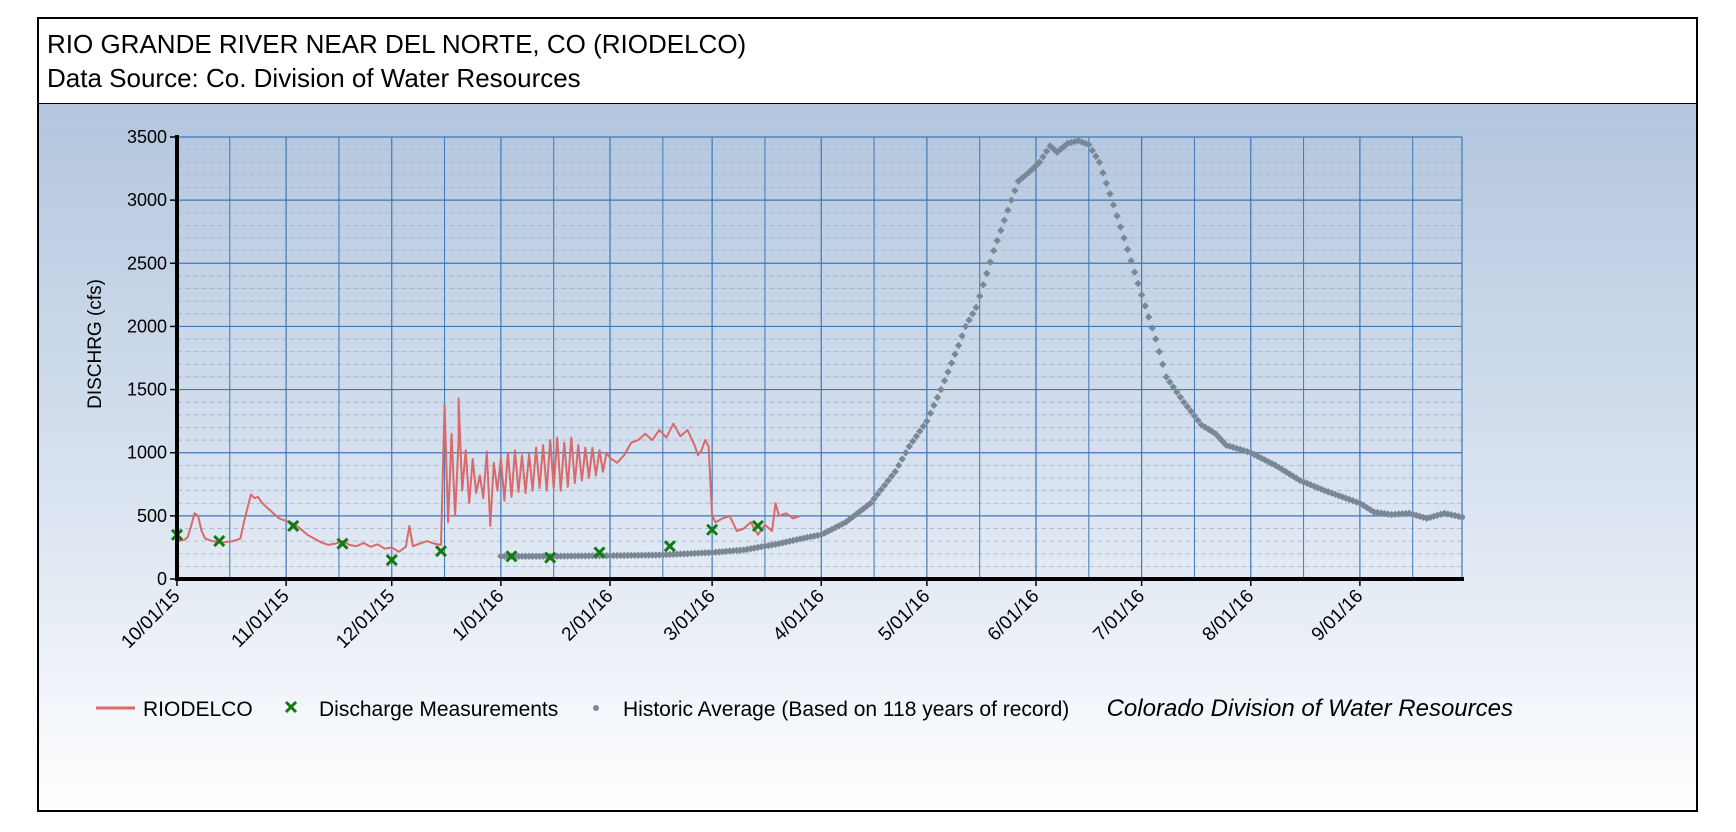  What do you see at coordinates (147, 326) in the screenshot?
I see `y-tick-label: 2000` at bounding box center [147, 326].